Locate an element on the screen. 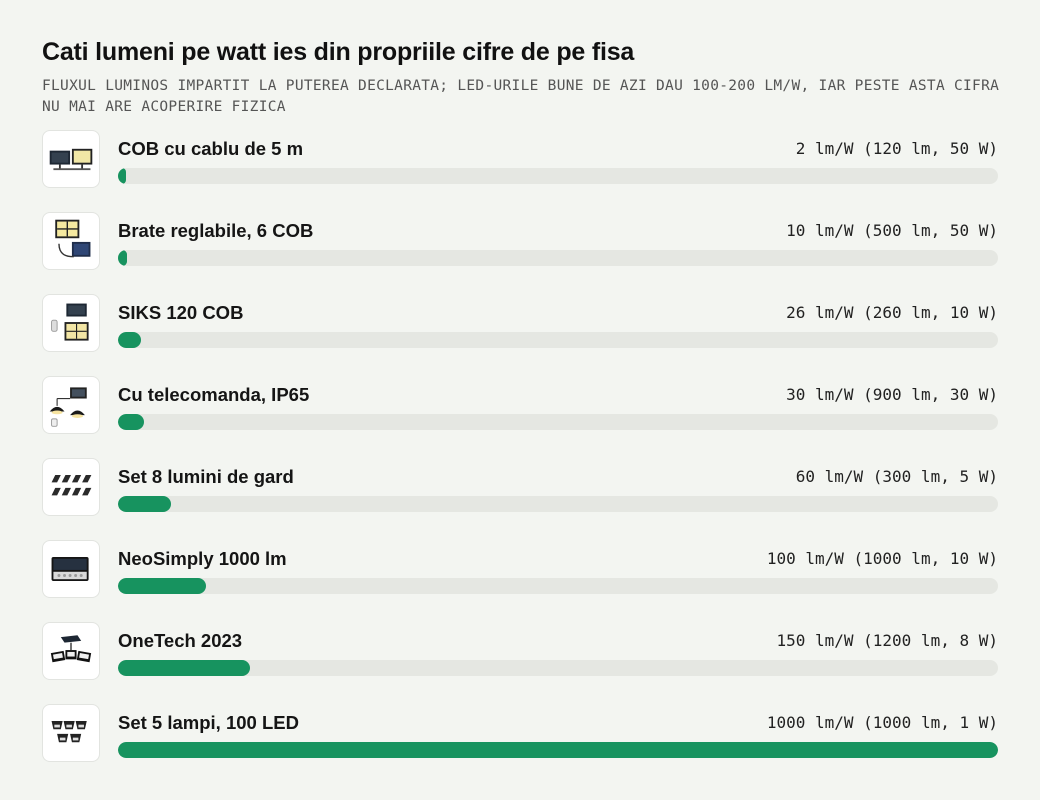 The width and height of the screenshot is (1040, 800). bar-value-label: 60 lm/W (300 lm, 5 W) is located at coordinates (896, 476).